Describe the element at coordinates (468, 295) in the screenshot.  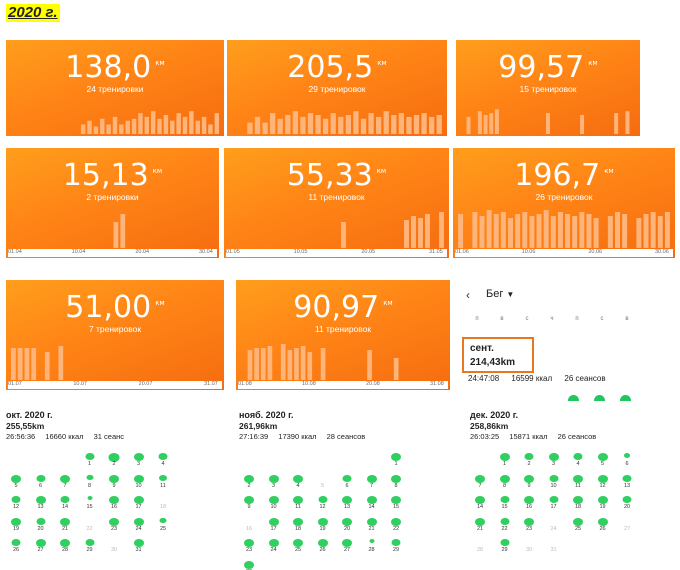
I see `back-arrow-icon: ‹` at that location.